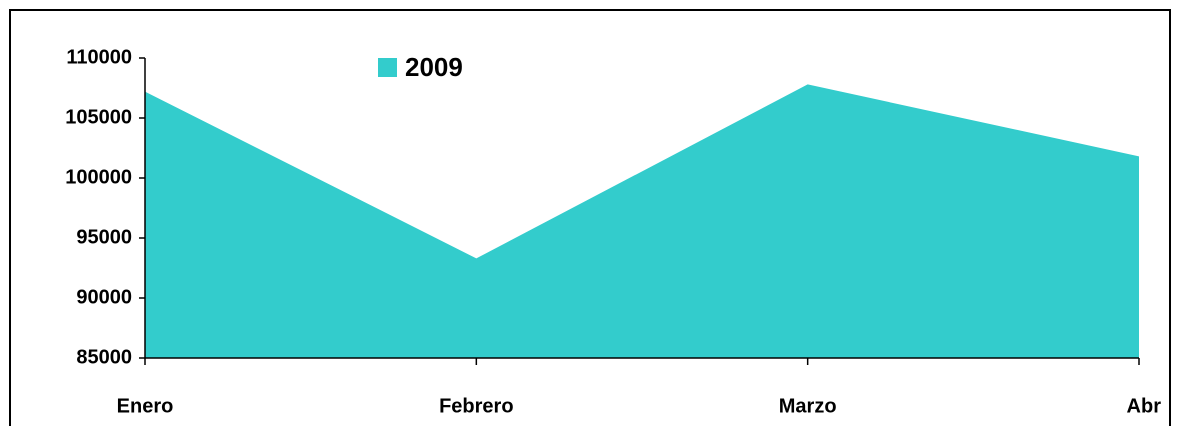 The width and height of the screenshot is (1181, 426). What do you see at coordinates (387, 67) in the screenshot?
I see `legend-swatch` at bounding box center [387, 67].